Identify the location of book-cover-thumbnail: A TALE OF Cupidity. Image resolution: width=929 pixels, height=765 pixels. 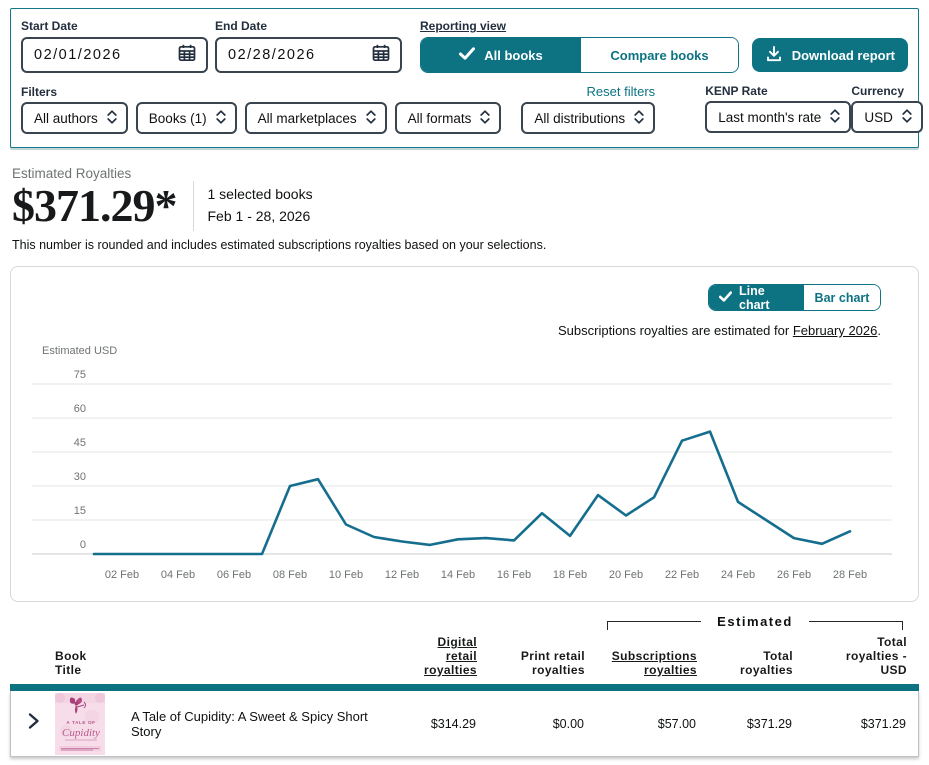
(86, 723).